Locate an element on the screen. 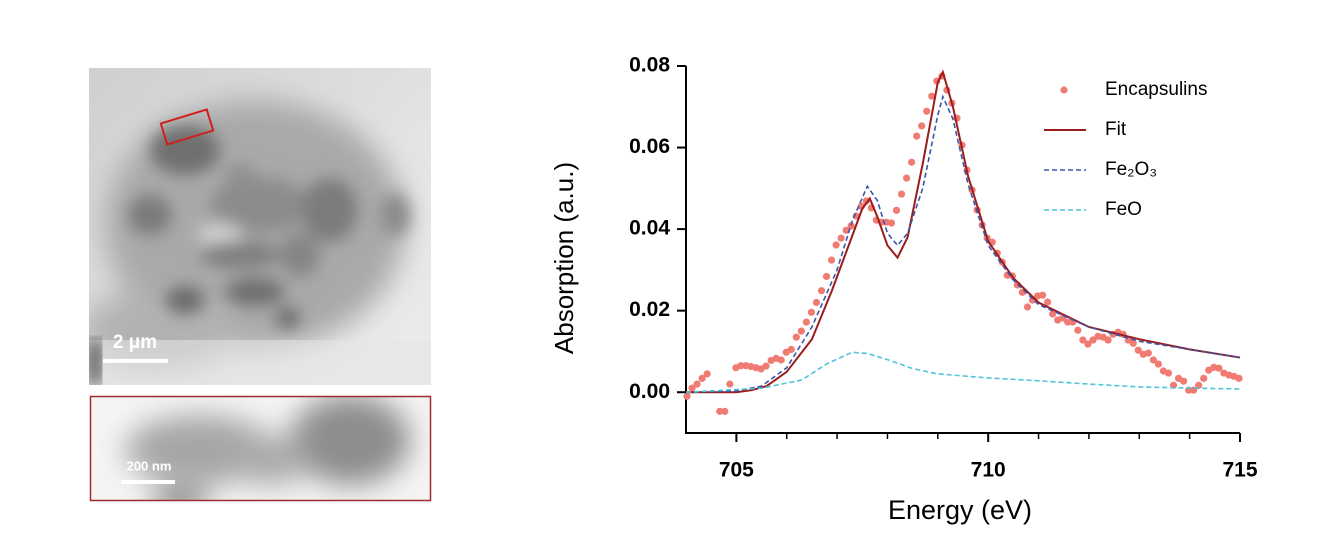 This screenshot has height=545, width=1332. inset-frame is located at coordinates (260, 448).